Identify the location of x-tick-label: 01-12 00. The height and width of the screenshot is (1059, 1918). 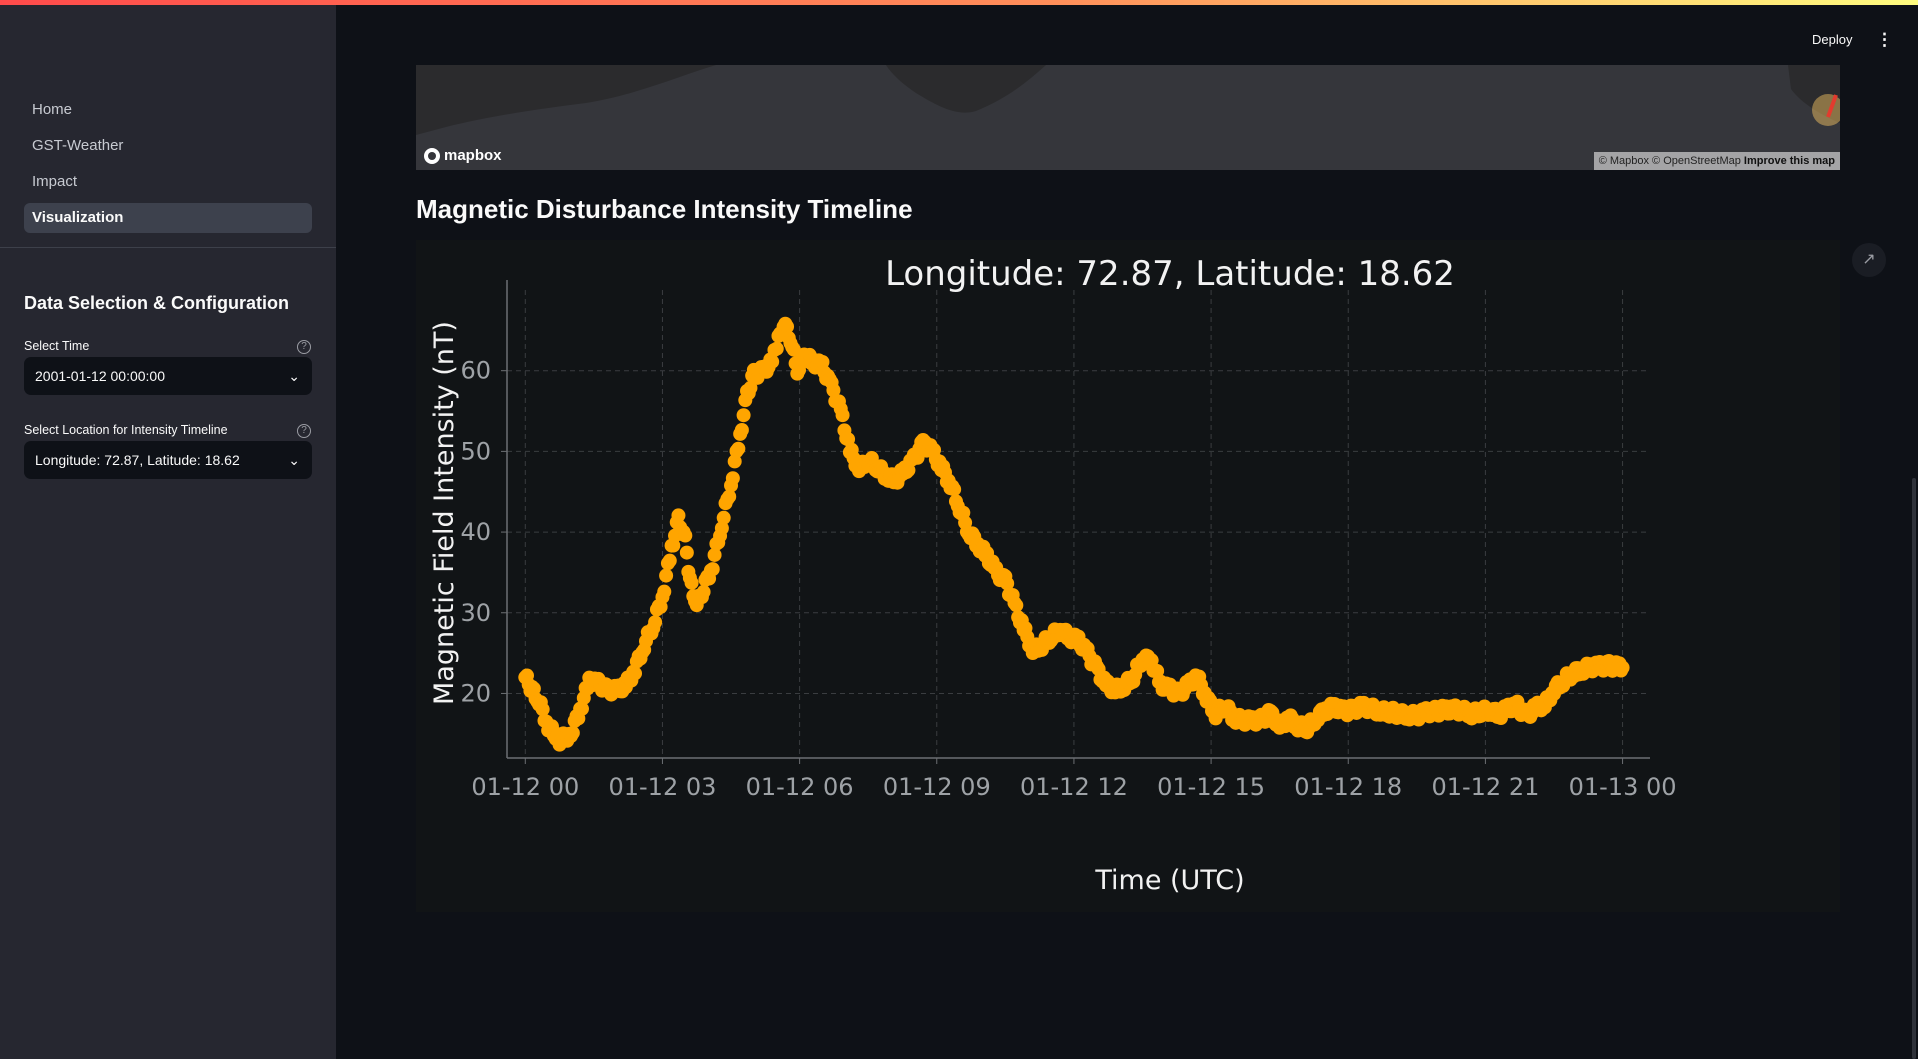
(525, 787).